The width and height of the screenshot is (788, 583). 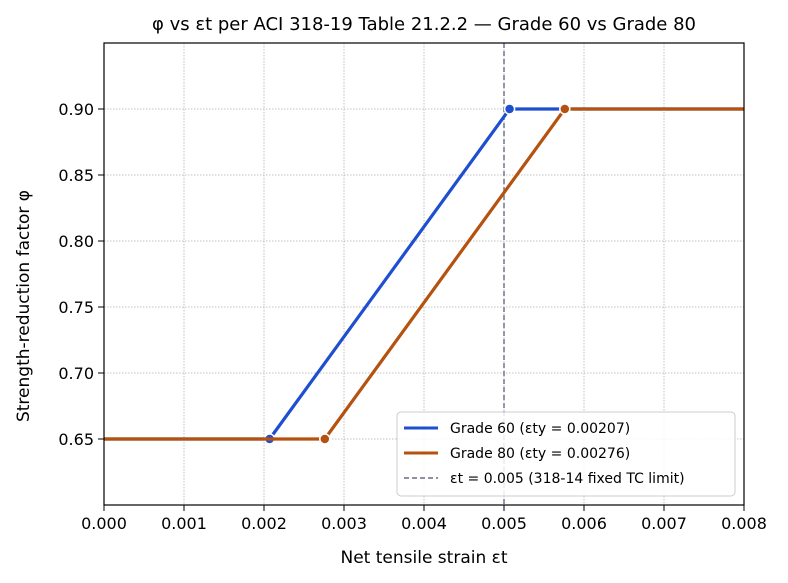 I want to click on y-tick-label: 0.70, so click(x=76, y=373).